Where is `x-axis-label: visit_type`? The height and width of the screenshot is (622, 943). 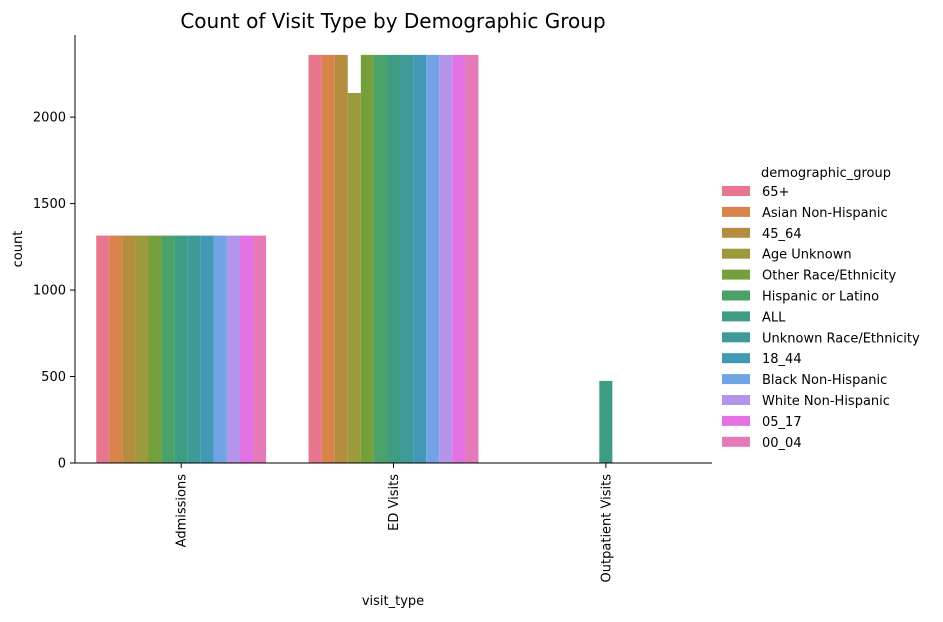
x-axis-label: visit_type is located at coordinates (393, 601).